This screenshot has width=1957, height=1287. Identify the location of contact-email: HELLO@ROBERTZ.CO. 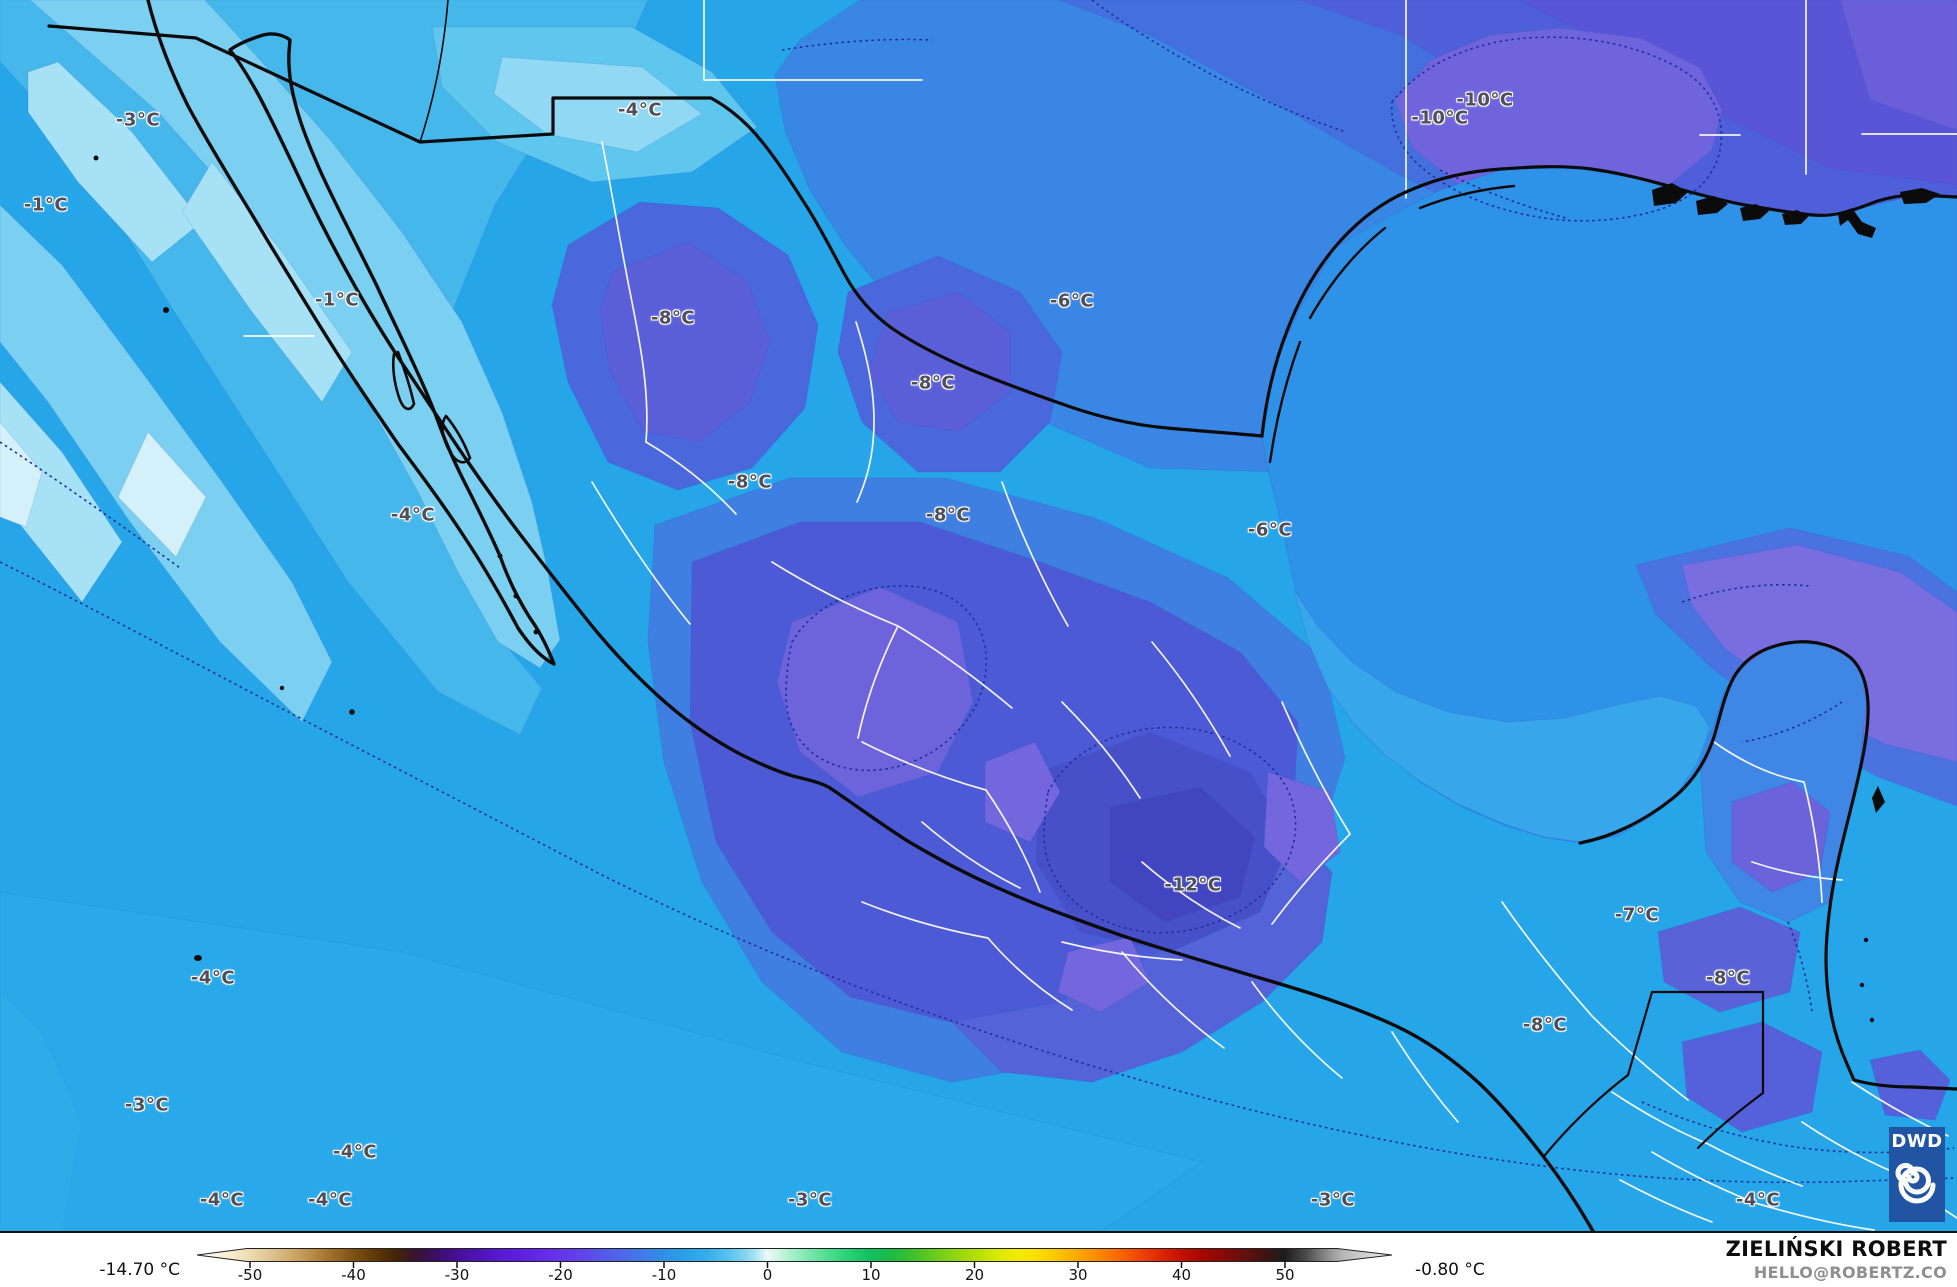
(1850, 1272).